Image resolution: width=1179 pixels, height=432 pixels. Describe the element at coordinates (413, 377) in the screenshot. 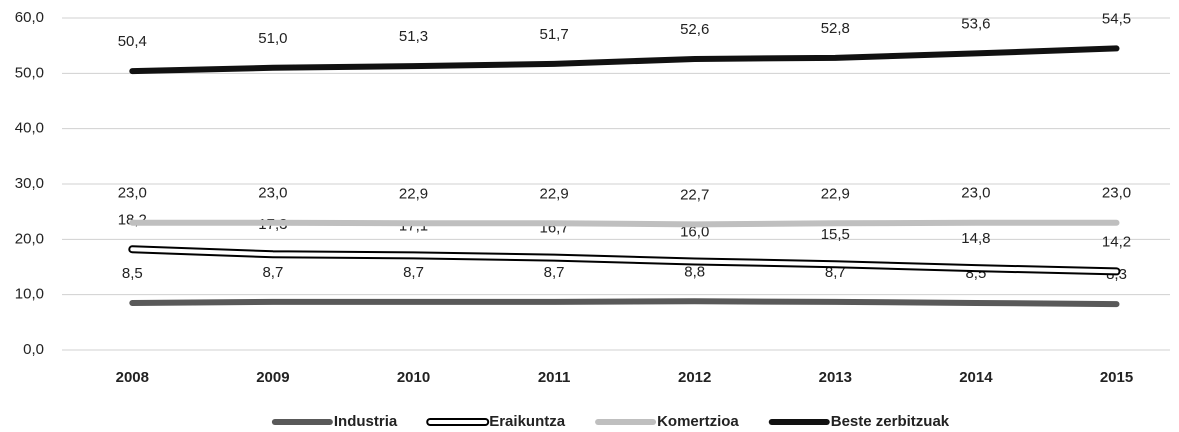

I see `x-tick-label: 2010` at that location.